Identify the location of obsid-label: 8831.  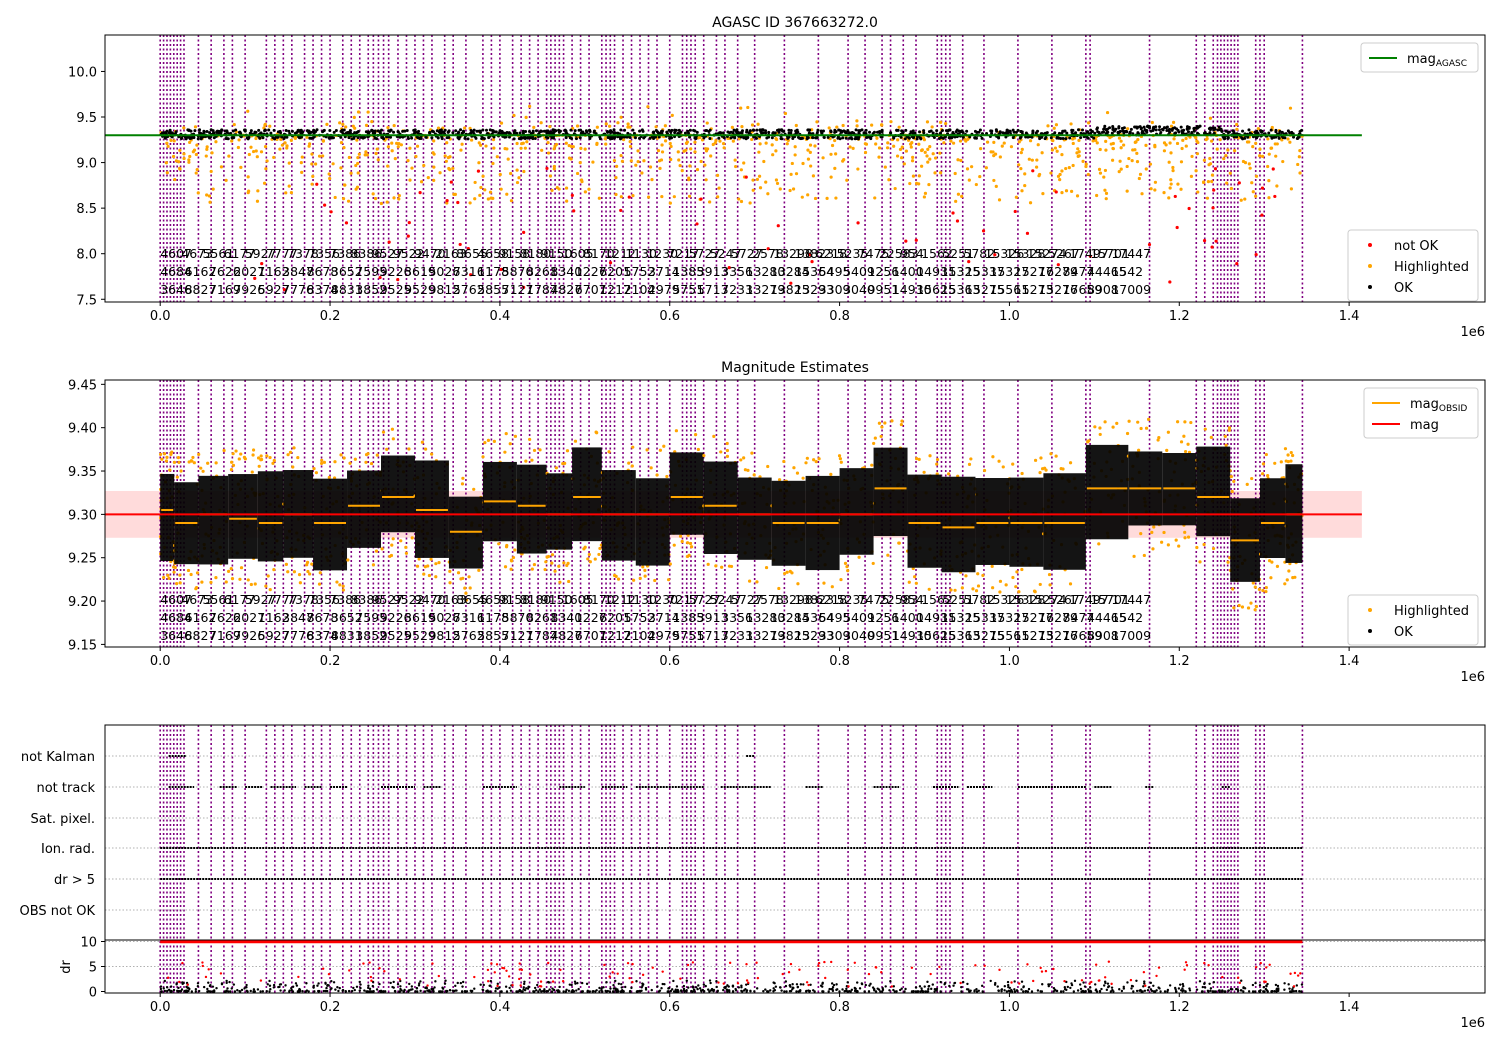
(347, 289).